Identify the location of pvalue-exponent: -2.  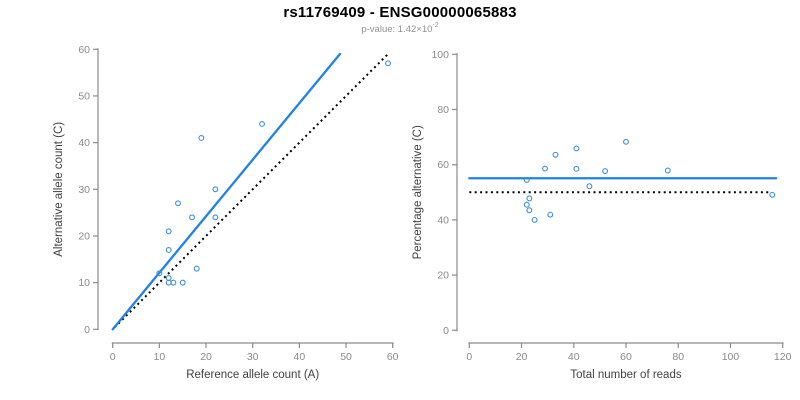
(435, 25).